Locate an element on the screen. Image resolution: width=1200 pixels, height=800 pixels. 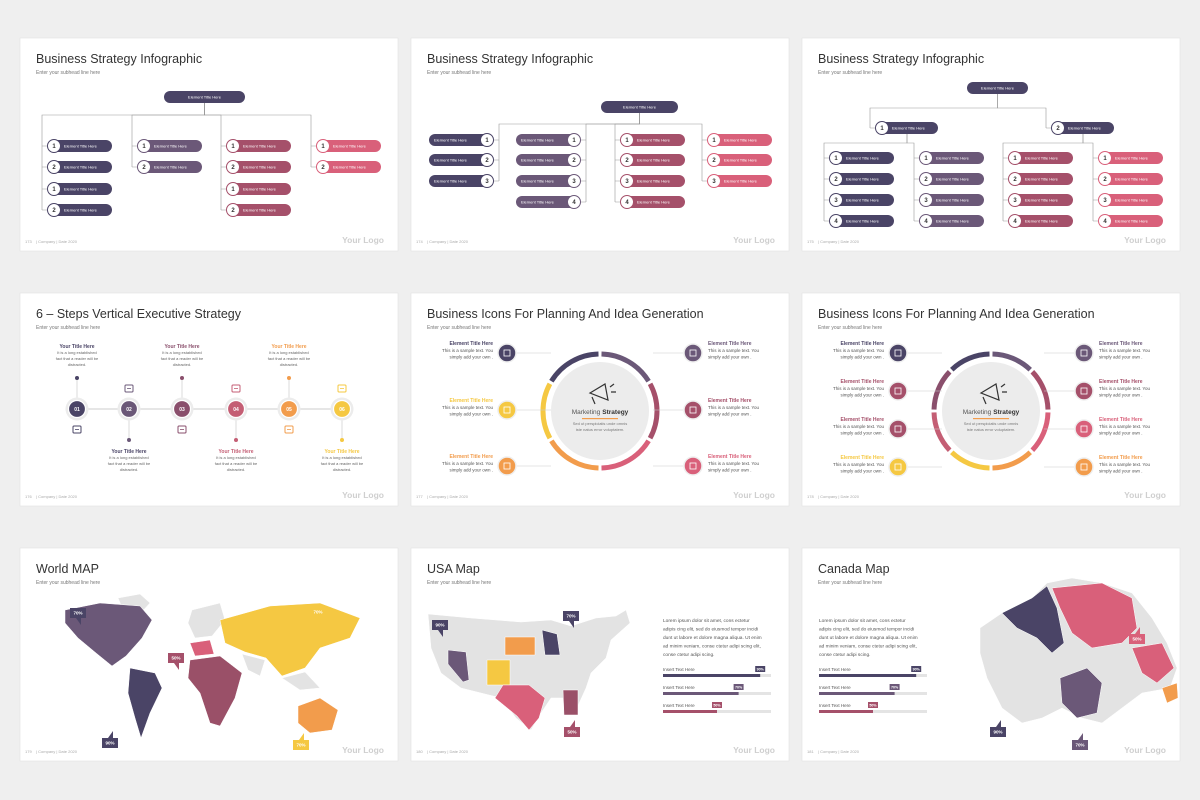
step-number: 02 is located at coordinates (129, 410).